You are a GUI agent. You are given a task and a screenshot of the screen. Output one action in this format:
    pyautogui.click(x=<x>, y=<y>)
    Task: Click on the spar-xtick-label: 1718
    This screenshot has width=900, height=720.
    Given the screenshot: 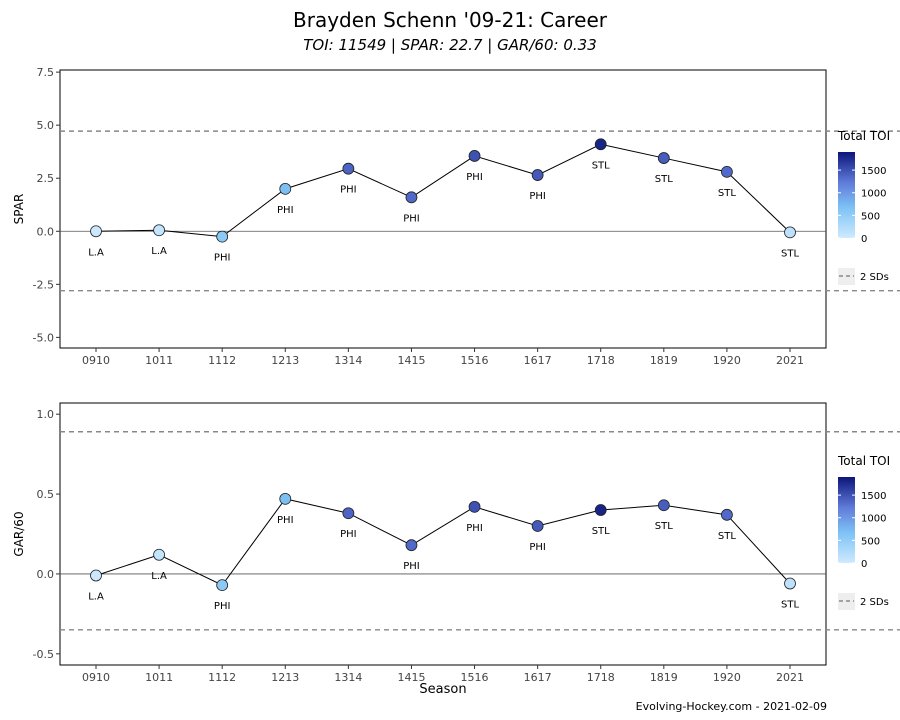 What is the action you would take?
    pyautogui.click(x=601, y=360)
    